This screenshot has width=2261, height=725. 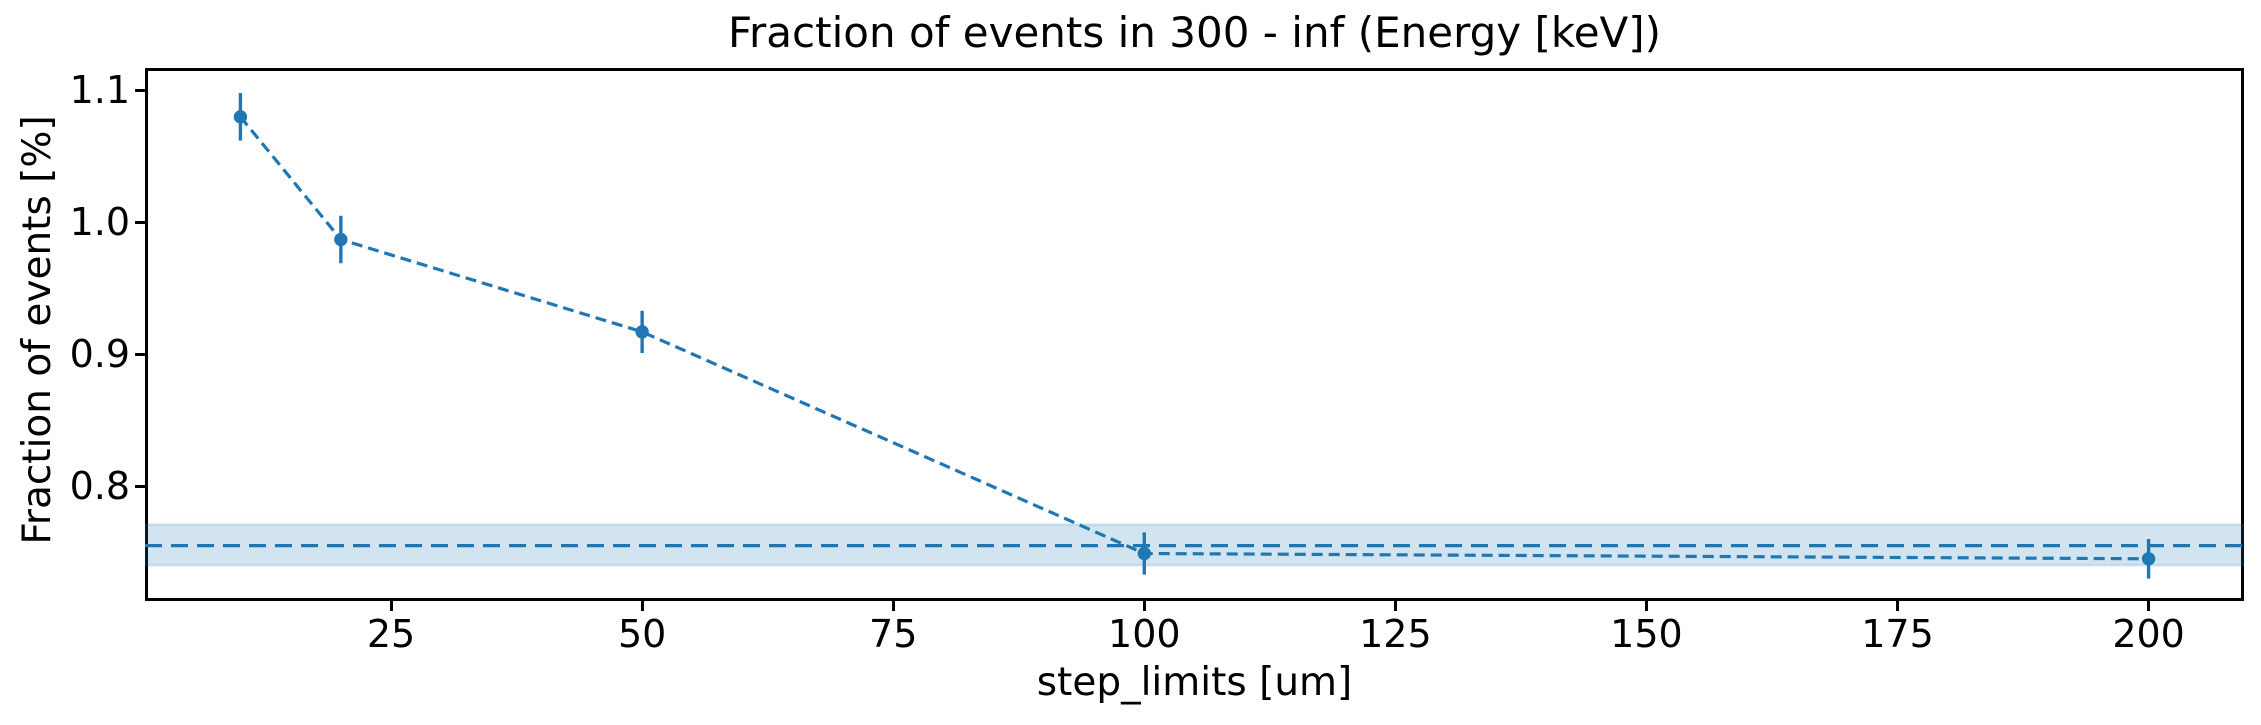 What do you see at coordinates (99, 354) in the screenshot?
I see `y-tick-label: 0.9` at bounding box center [99, 354].